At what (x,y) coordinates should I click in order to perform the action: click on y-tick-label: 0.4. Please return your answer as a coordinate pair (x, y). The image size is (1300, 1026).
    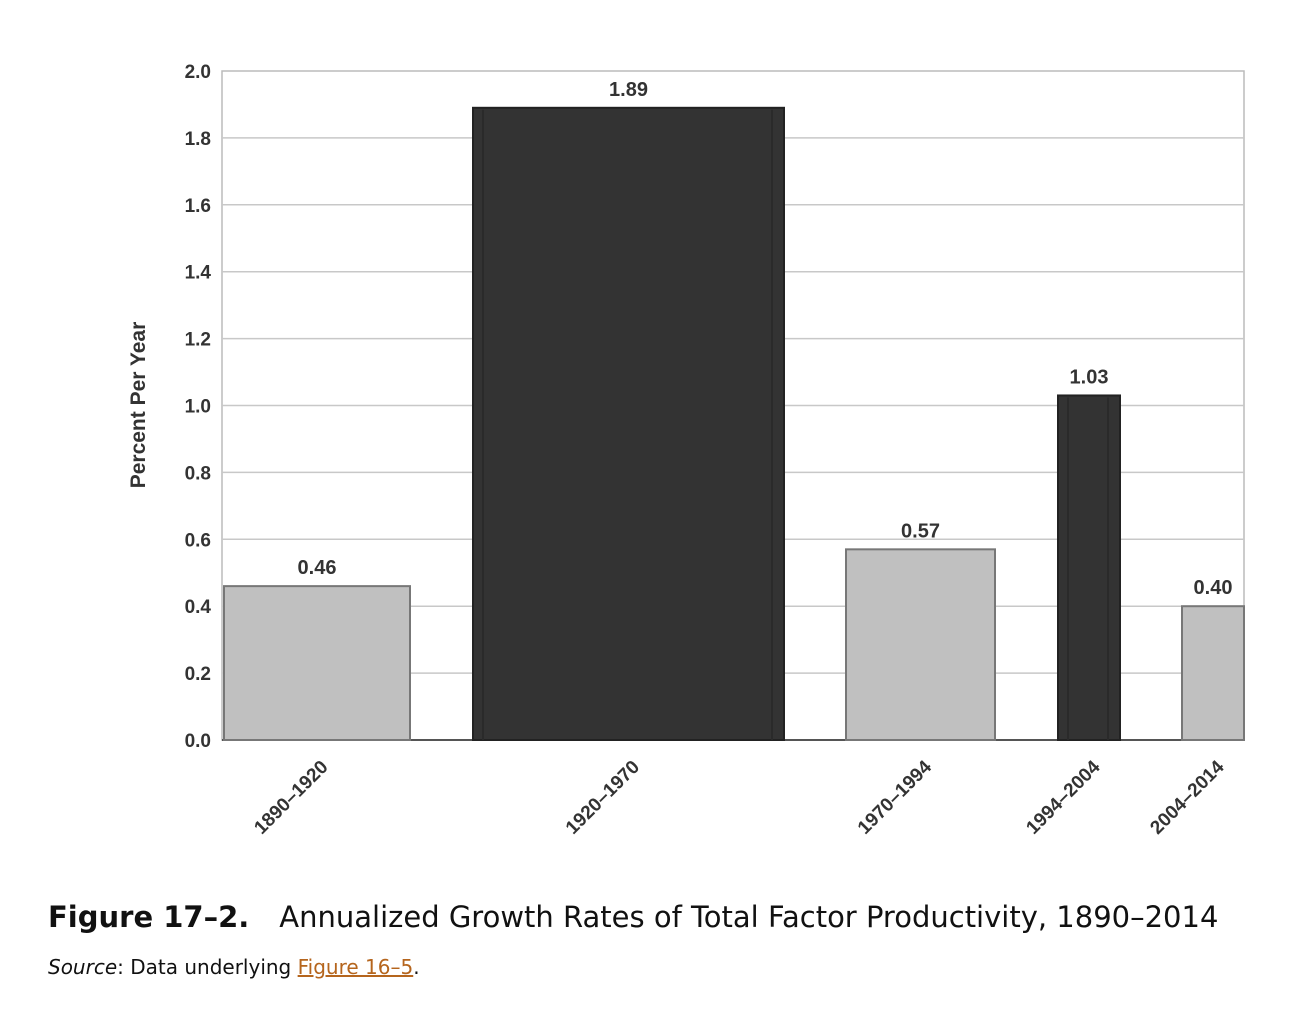
    Looking at the image, I should click on (198, 607).